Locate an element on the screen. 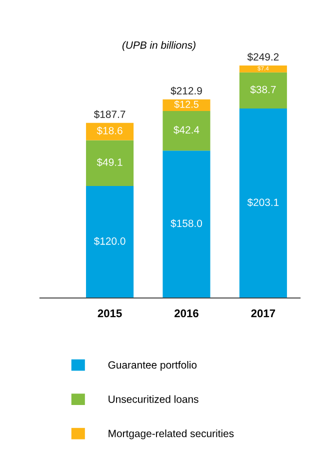 This screenshot has width=318, height=473. chart-title: (UPB in billions) is located at coordinates (159, 46).